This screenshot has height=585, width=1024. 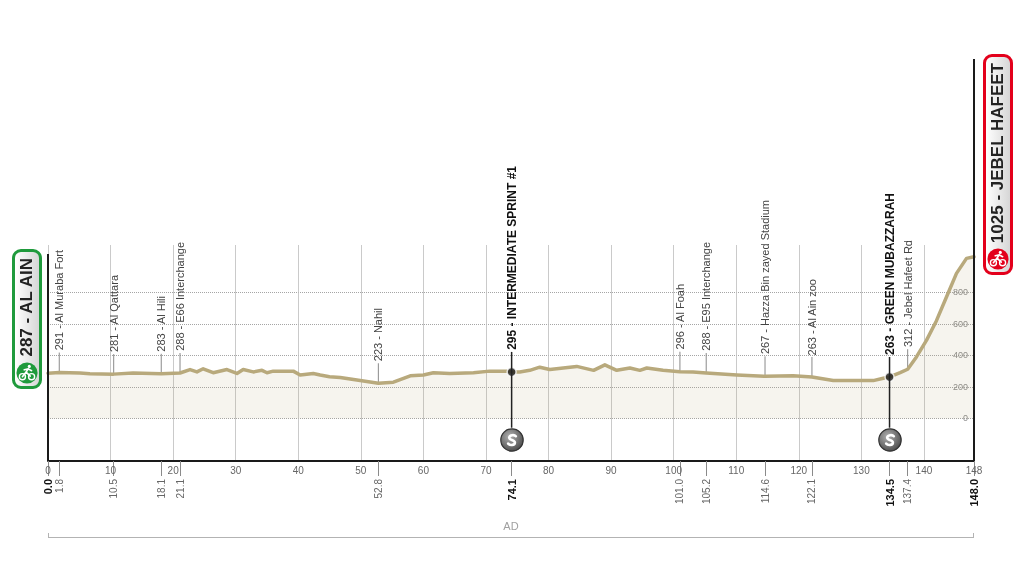 What do you see at coordinates (960, 292) in the screenshot?
I see `y-tick-label: 800` at bounding box center [960, 292].